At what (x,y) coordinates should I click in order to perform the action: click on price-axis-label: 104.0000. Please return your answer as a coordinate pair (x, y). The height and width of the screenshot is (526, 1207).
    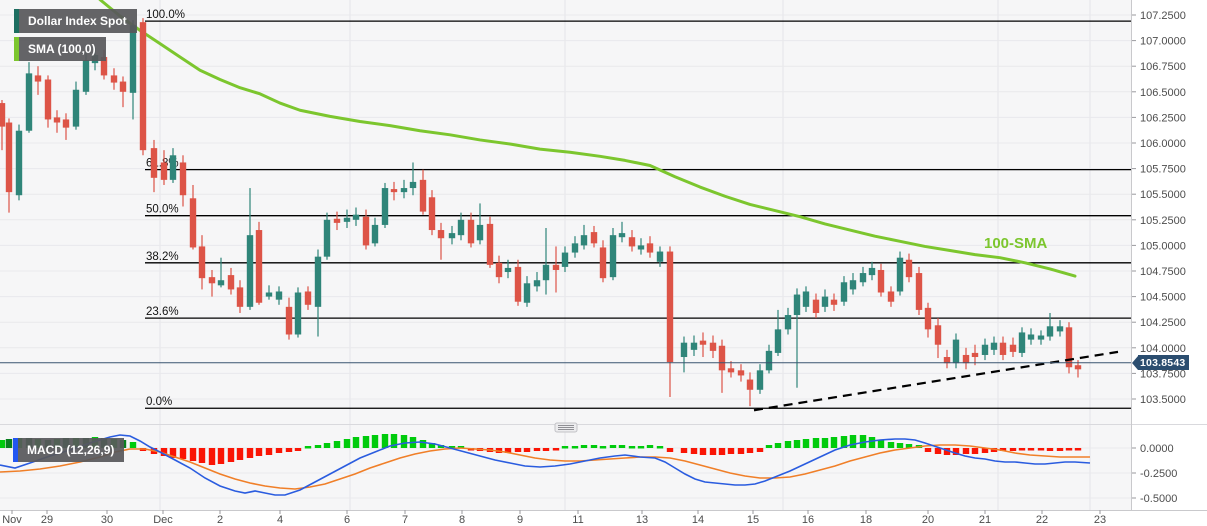
    Looking at the image, I should click on (1163, 349).